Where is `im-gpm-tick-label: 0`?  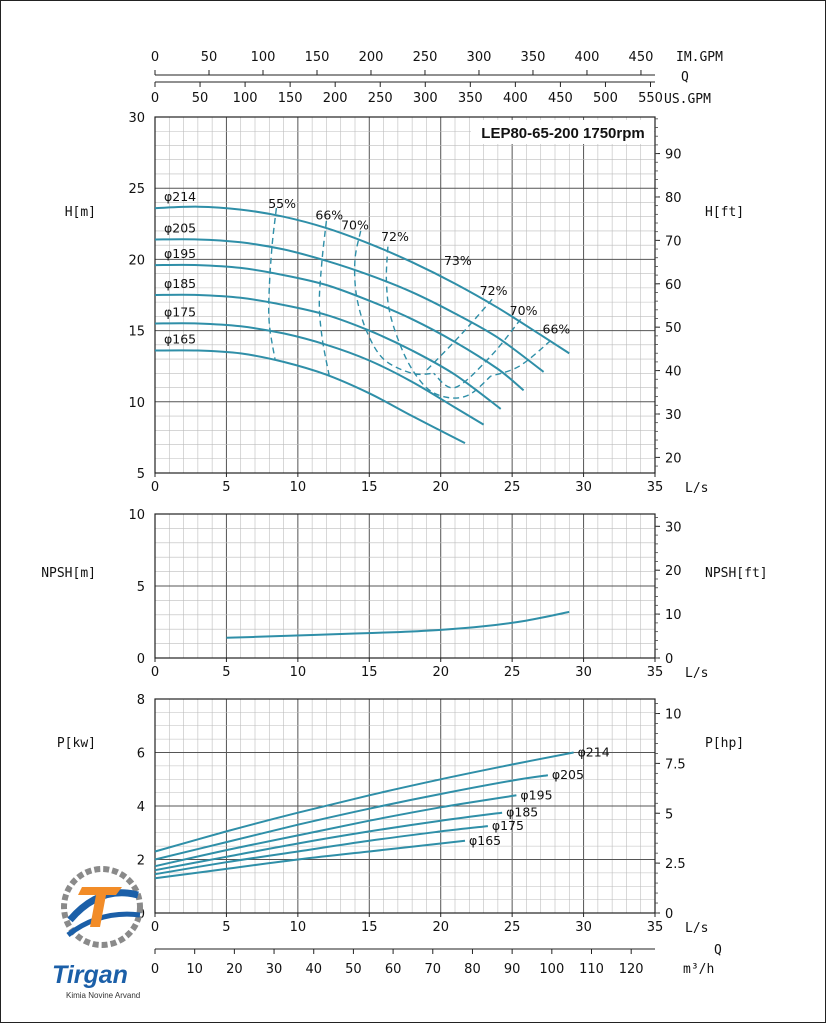 im-gpm-tick-label: 0 is located at coordinates (155, 57).